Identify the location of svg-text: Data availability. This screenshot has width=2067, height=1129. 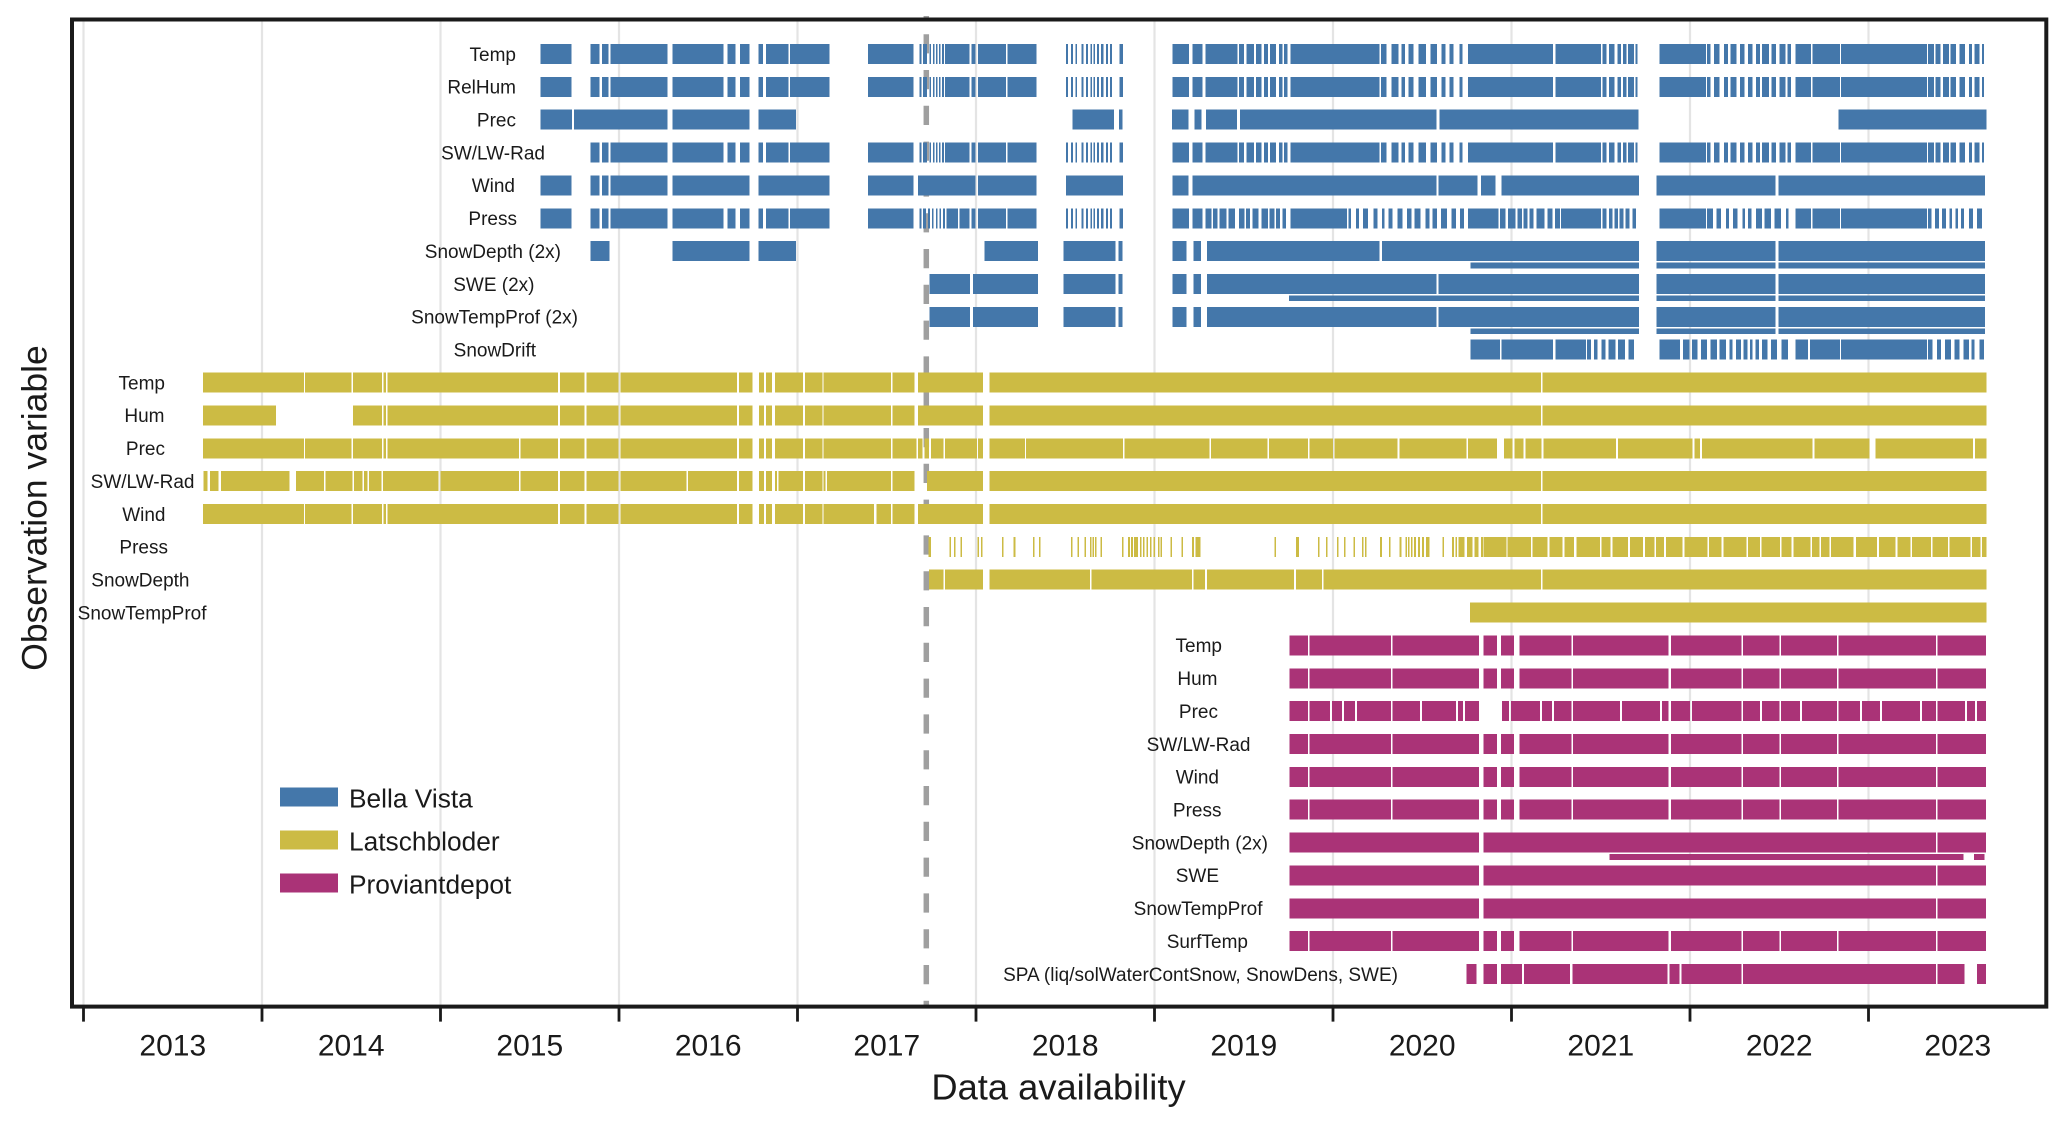
(1058, 1087).